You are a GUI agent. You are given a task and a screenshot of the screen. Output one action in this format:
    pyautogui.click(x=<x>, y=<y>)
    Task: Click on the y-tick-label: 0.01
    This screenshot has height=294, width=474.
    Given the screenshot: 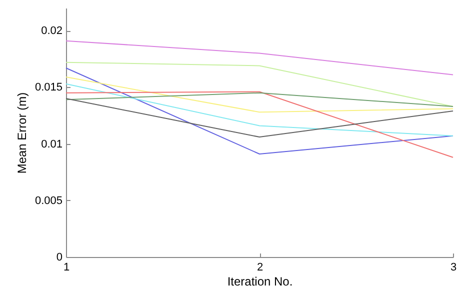 What is the action you would take?
    pyautogui.click(x=51, y=144)
    